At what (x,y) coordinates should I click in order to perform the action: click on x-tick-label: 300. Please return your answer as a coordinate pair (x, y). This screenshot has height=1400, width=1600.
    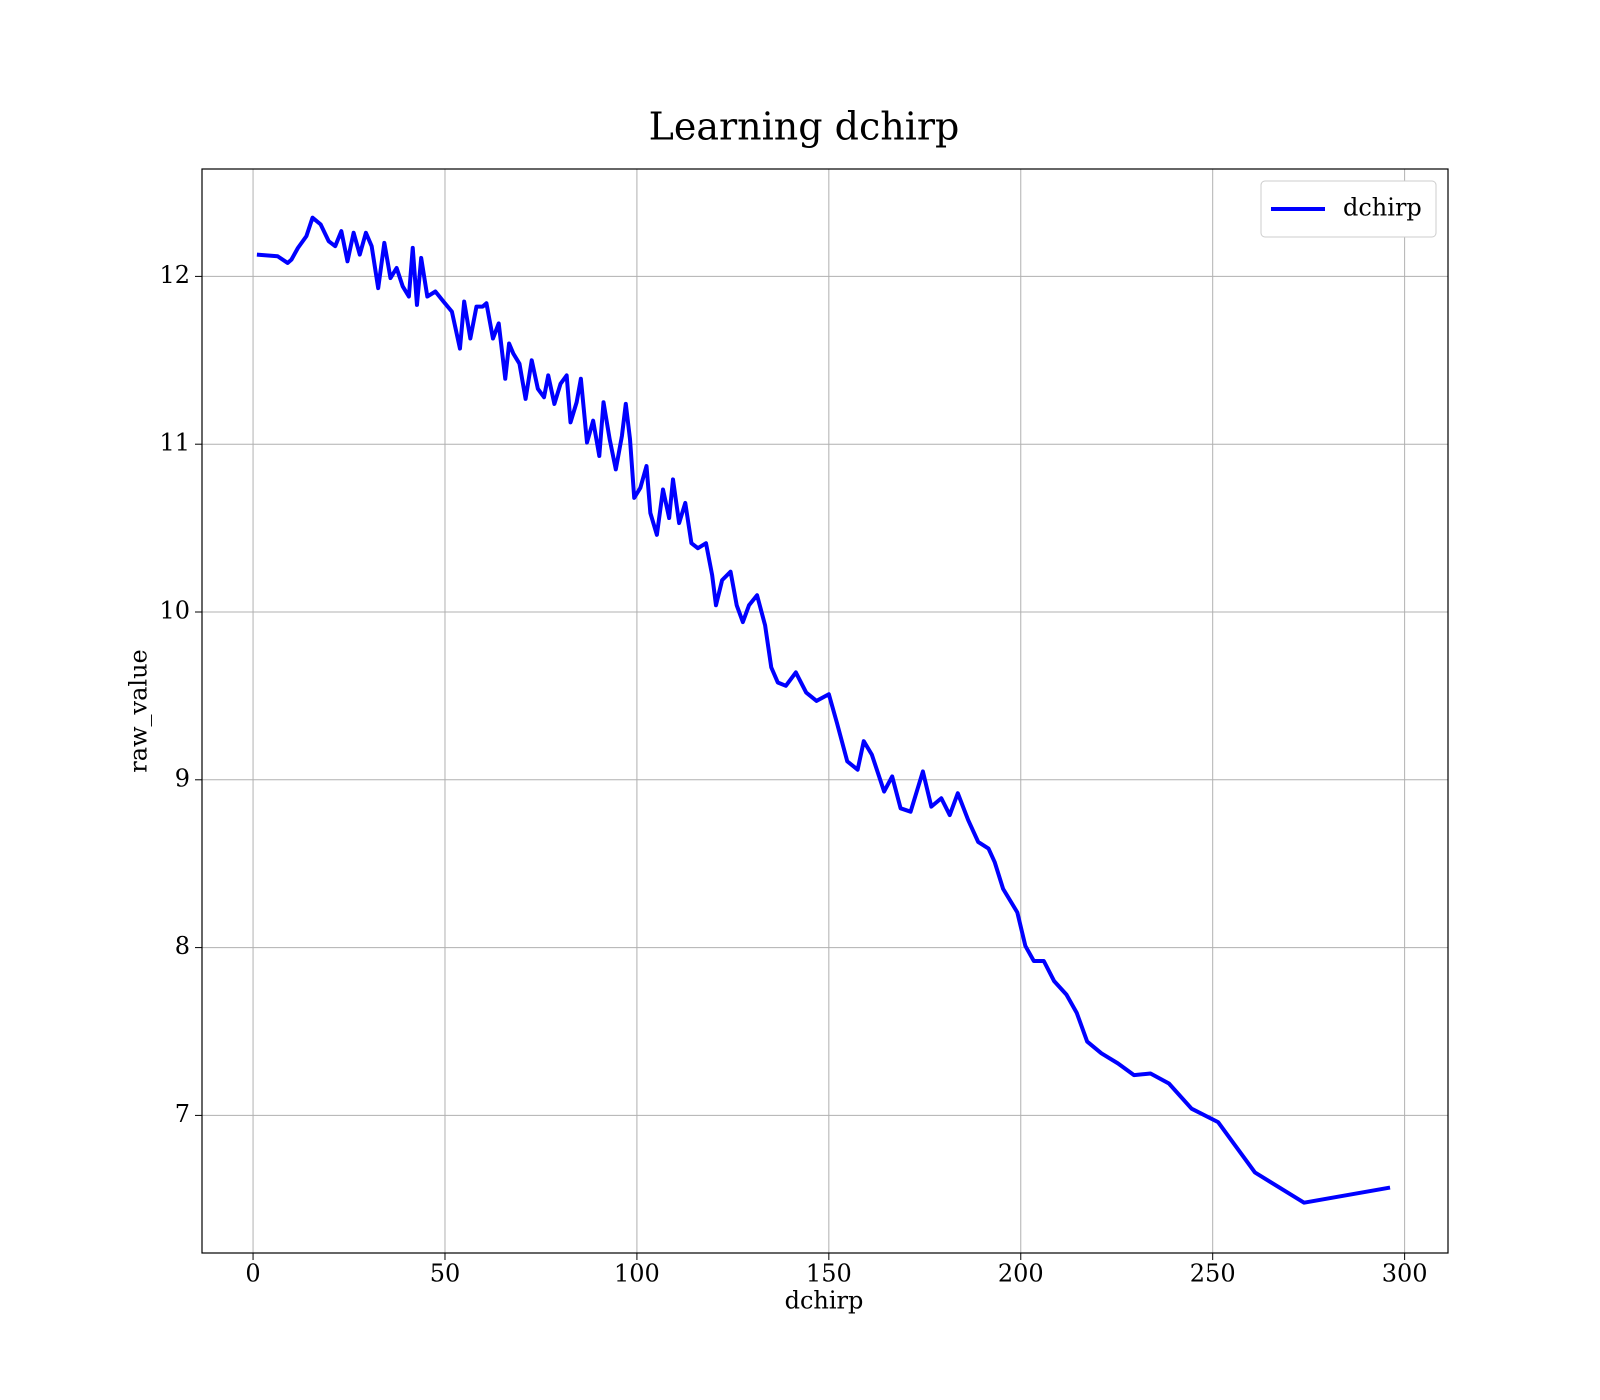
    Looking at the image, I should click on (1405, 1274).